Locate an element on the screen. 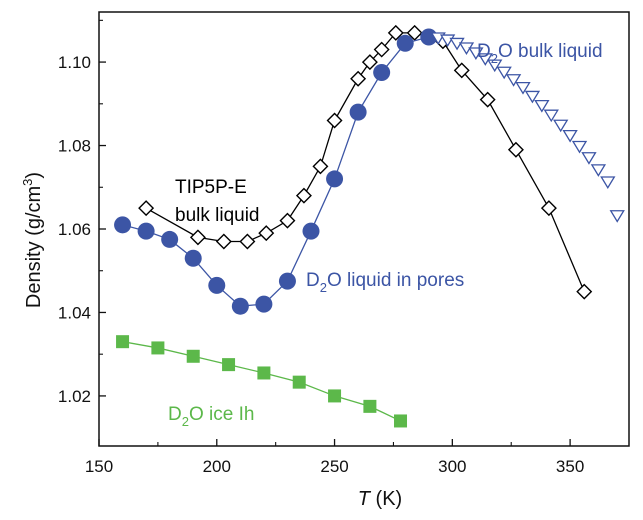 The width and height of the screenshot is (643, 520). annotation-d2o-bulk: D2O bulk liquid is located at coordinates (540, 53).